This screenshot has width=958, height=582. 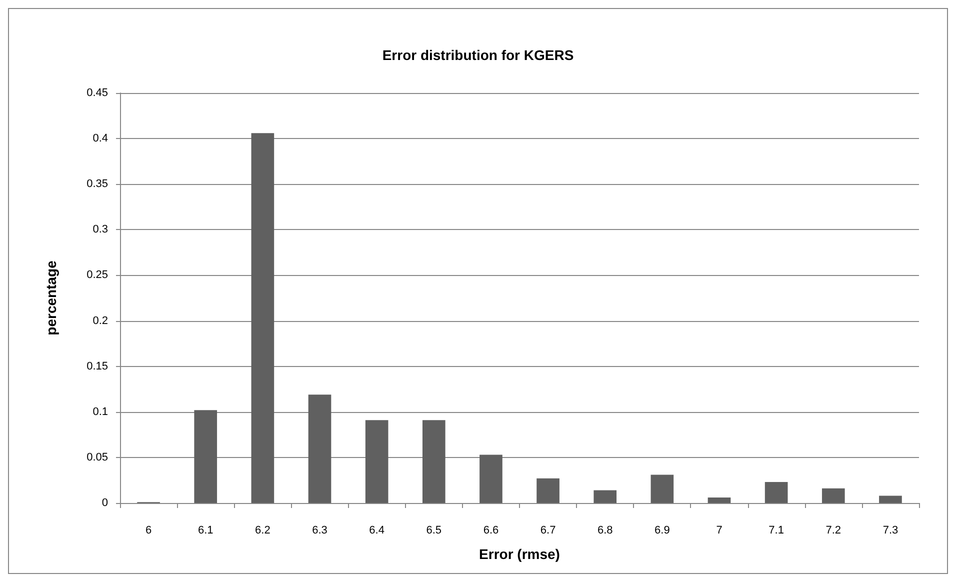 I want to click on x-axis-title: Error (rmse), so click(x=519, y=554).